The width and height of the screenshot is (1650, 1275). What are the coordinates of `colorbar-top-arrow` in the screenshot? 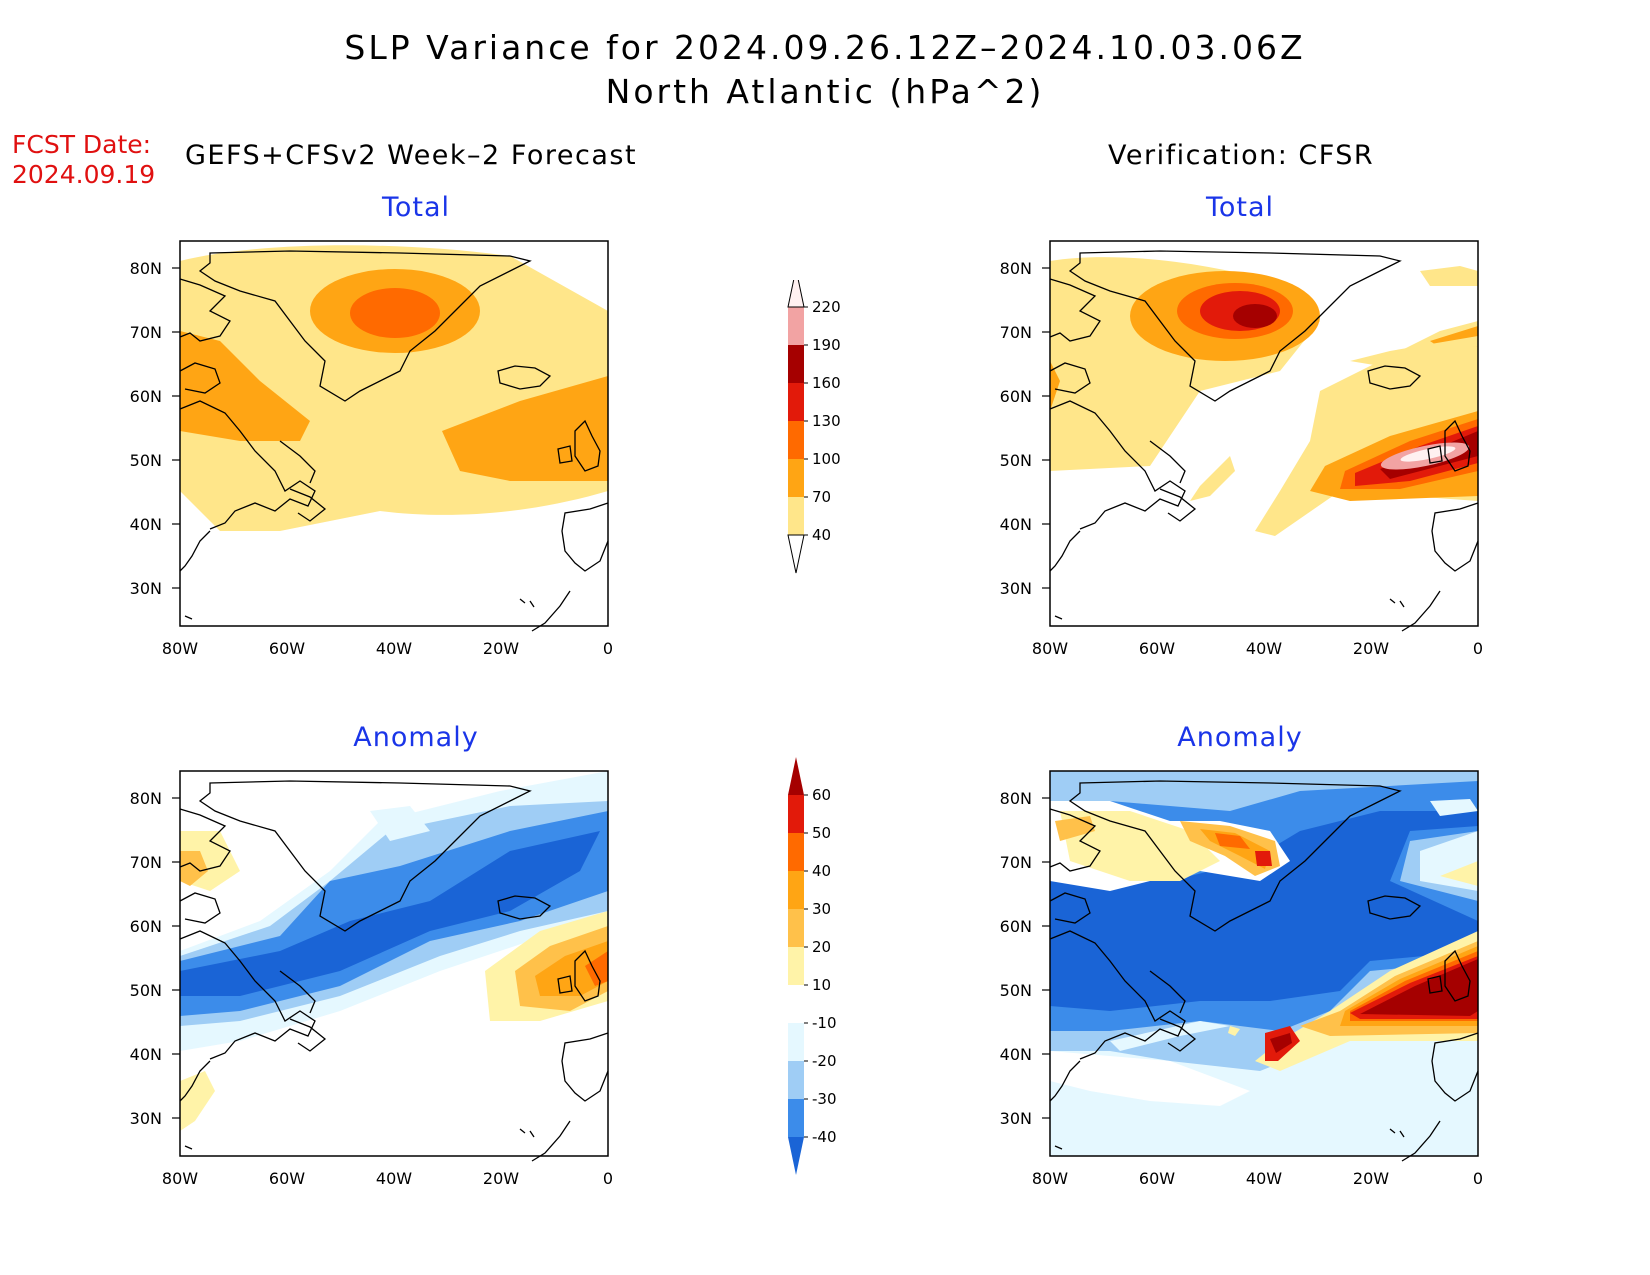 It's located at (796, 776).